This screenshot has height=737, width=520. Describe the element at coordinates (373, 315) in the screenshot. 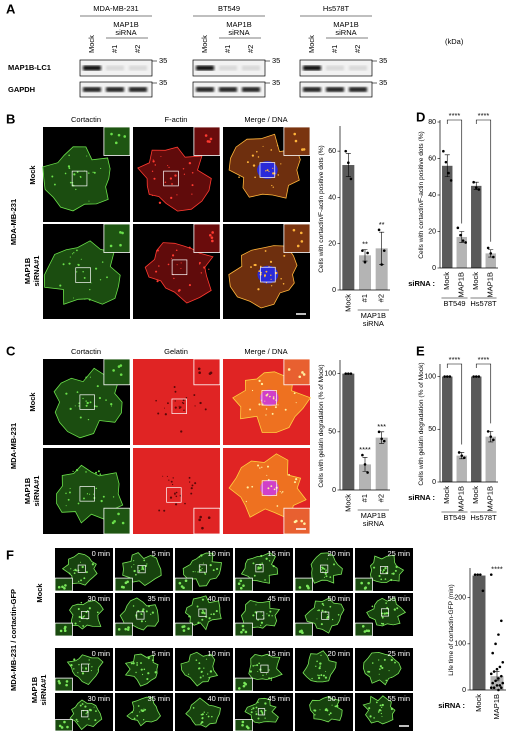

I see `group-label: MAP1B` at that location.